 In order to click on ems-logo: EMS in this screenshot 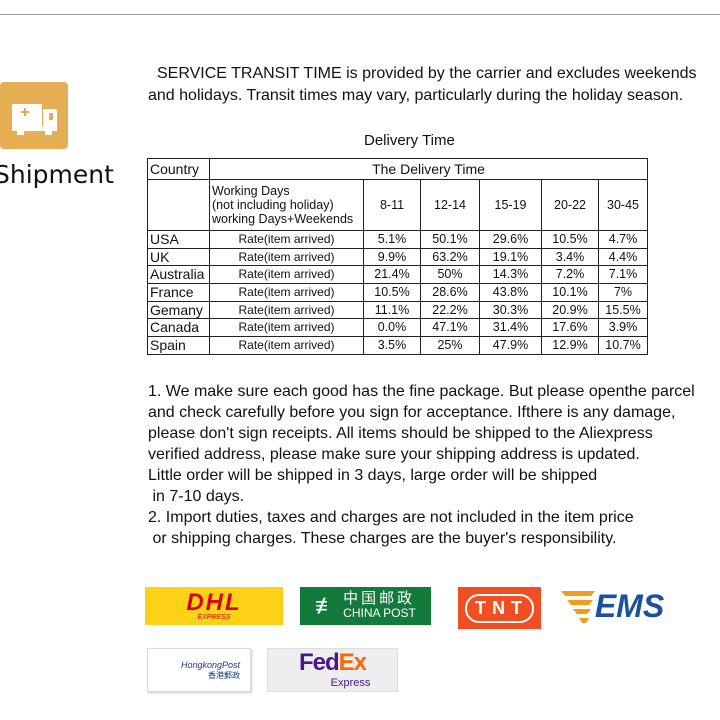, I will do `click(612, 606)`.